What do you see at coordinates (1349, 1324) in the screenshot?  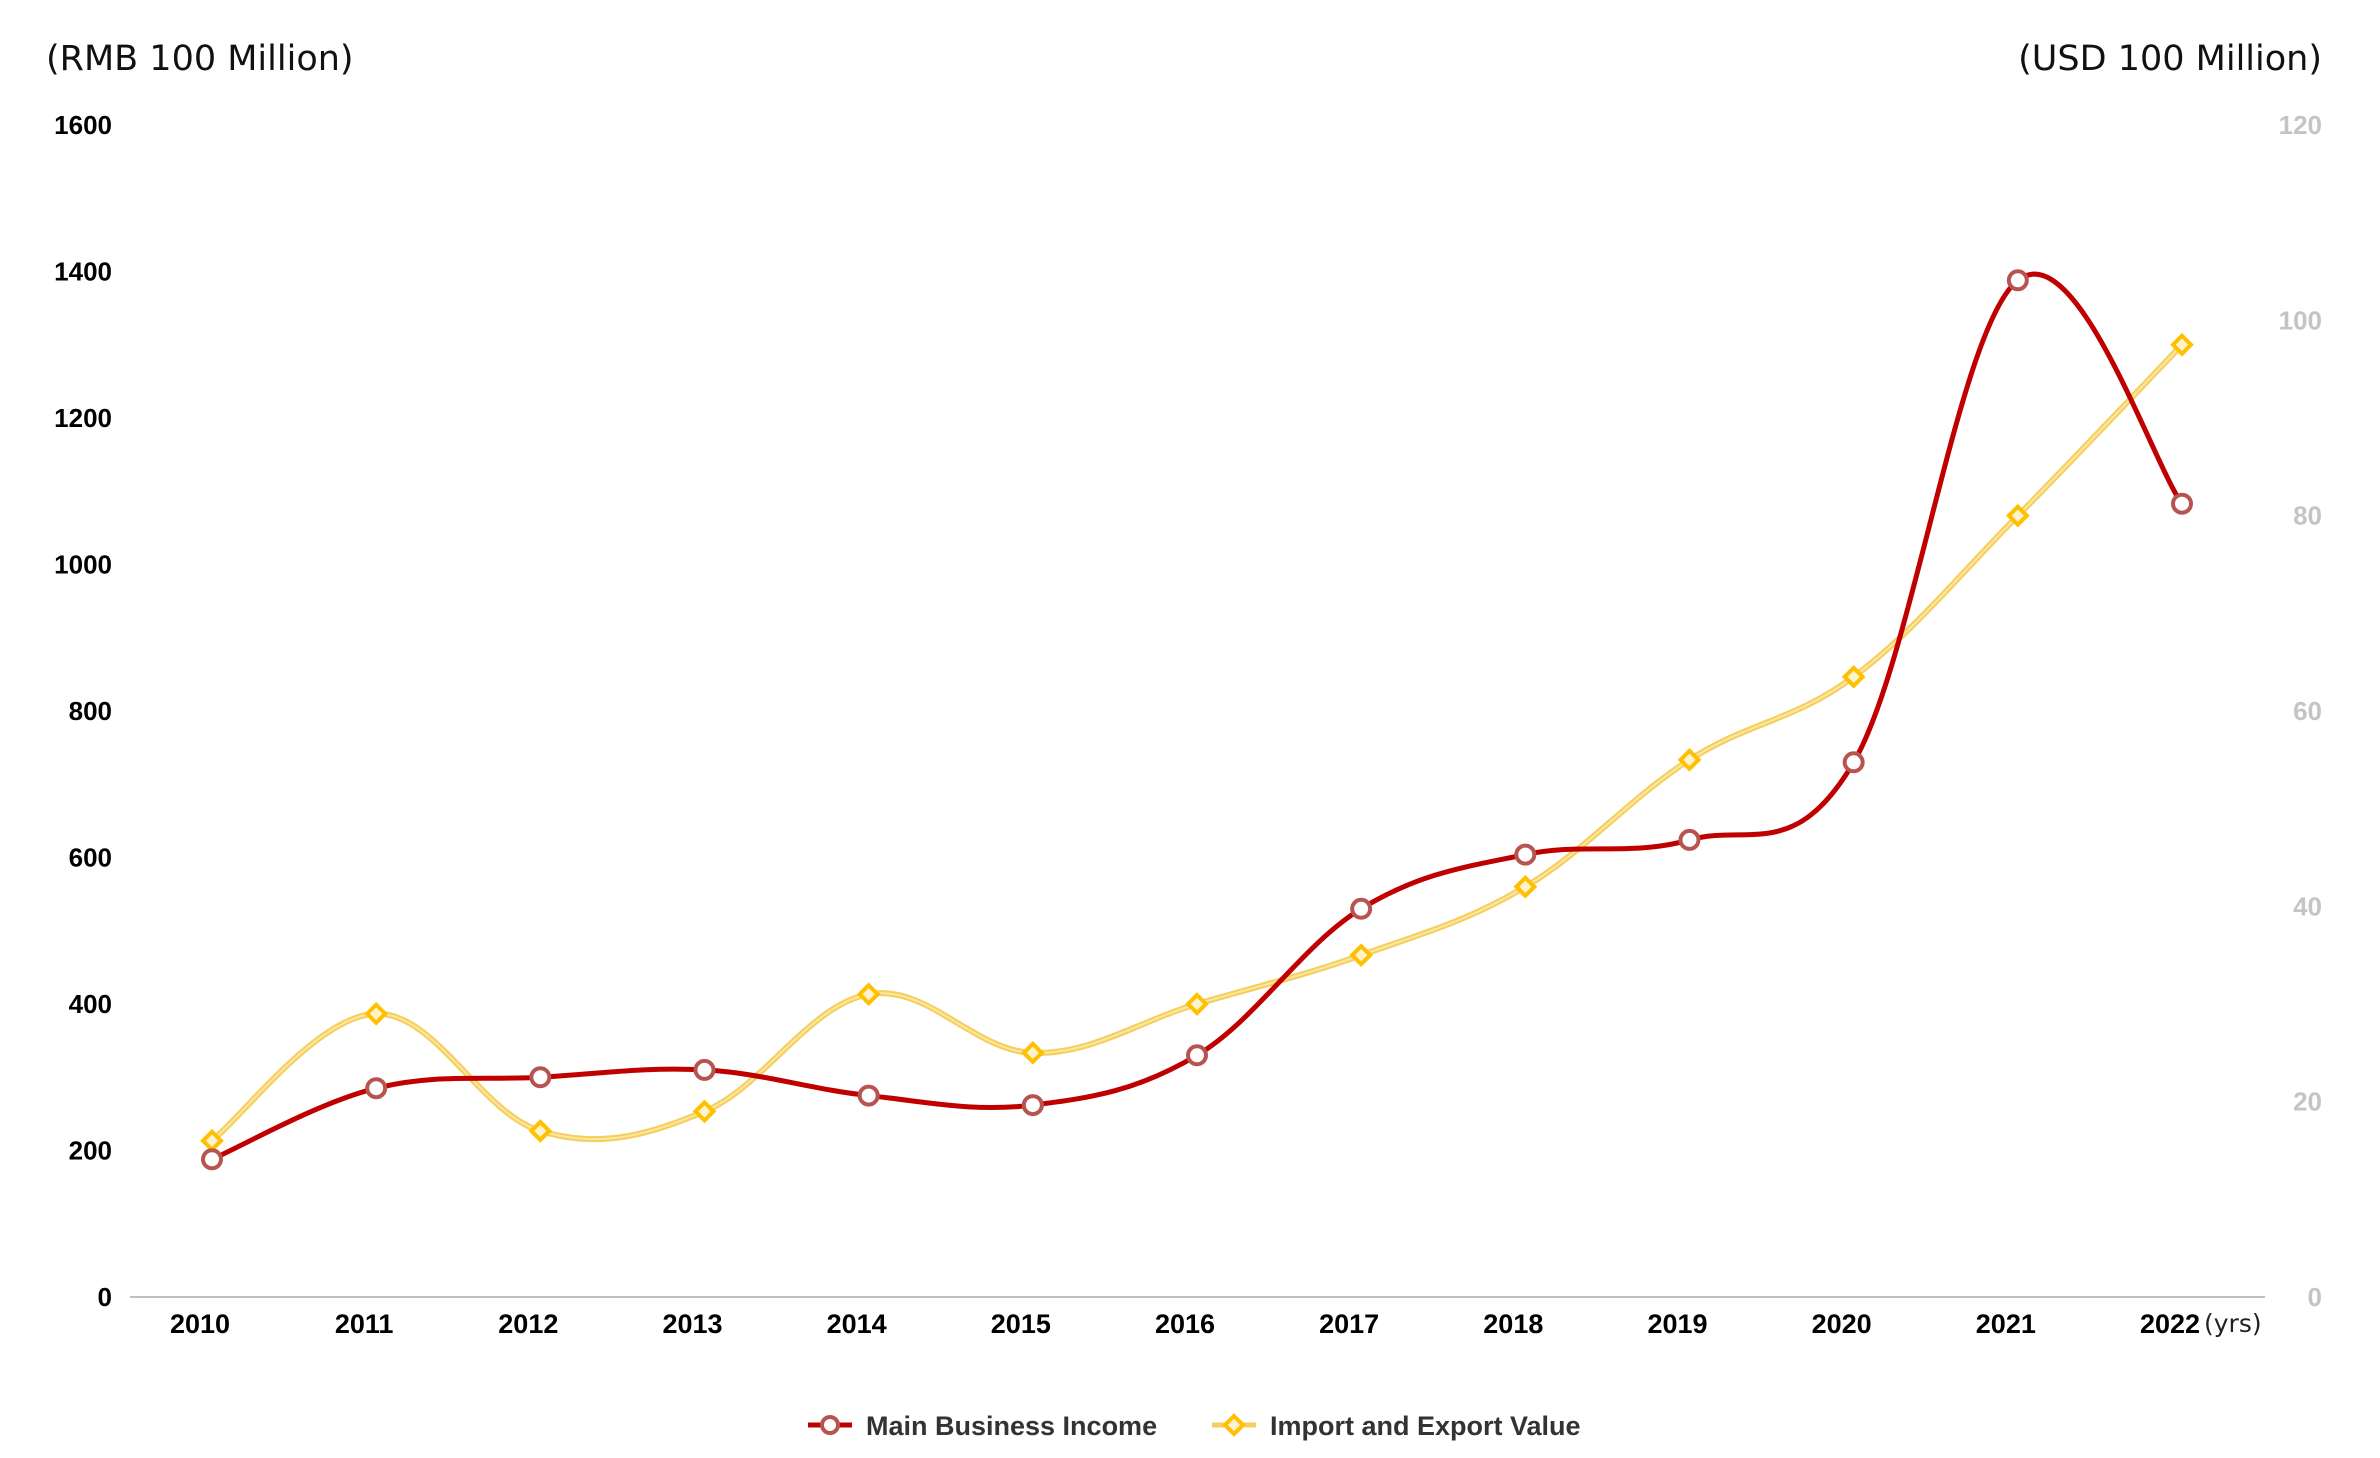 I see `x-tick-label: 2017` at bounding box center [1349, 1324].